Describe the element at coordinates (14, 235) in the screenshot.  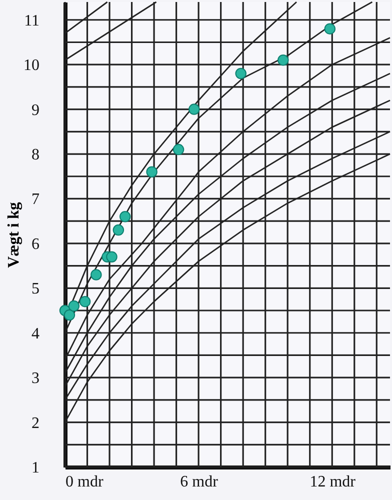
I see `y-axis-title: Vægt i kg` at that location.